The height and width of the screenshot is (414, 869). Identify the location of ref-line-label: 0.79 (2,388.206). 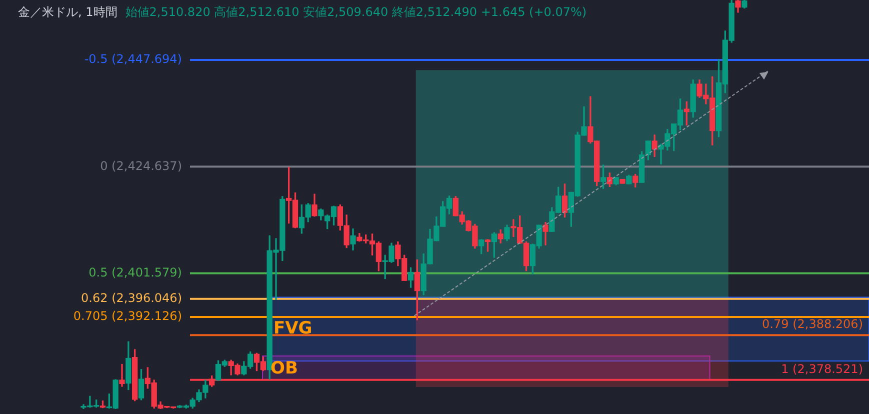
(812, 324).